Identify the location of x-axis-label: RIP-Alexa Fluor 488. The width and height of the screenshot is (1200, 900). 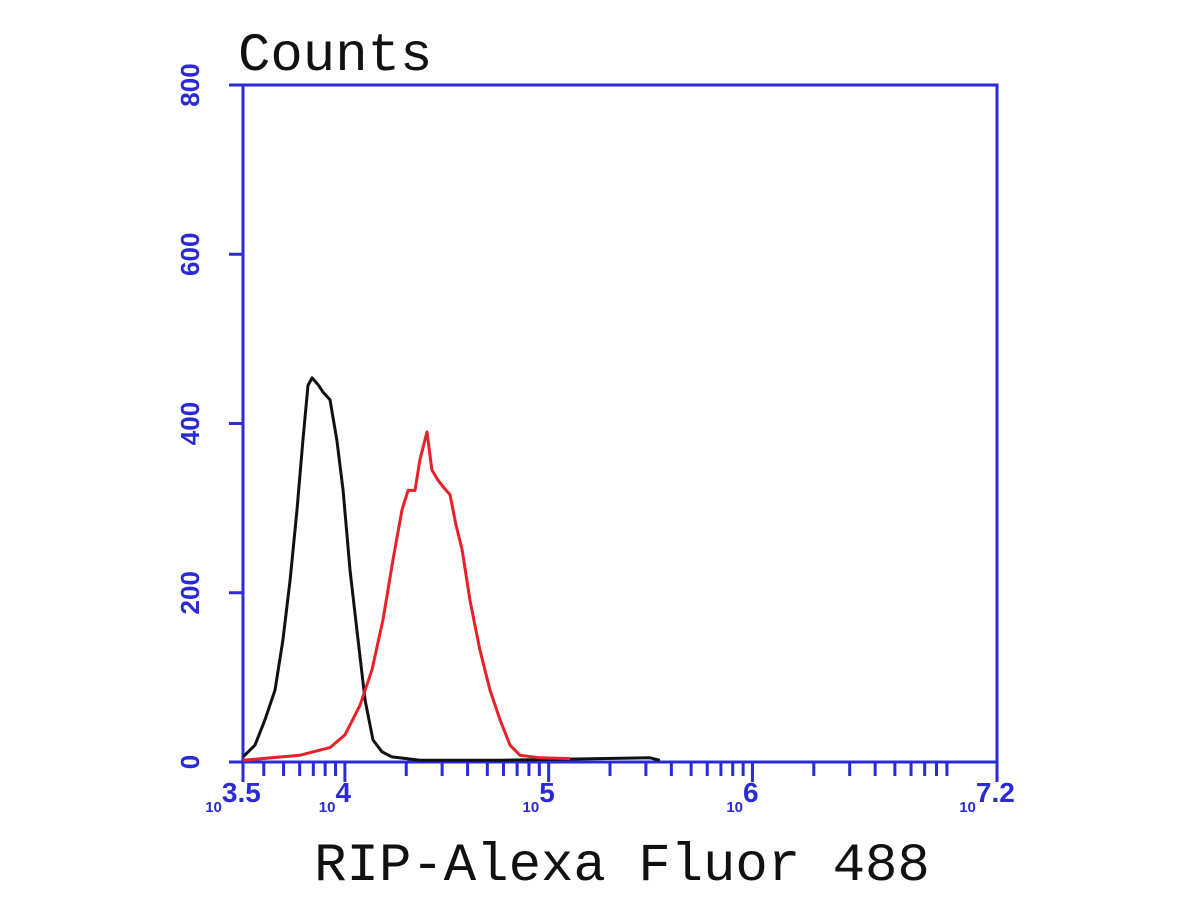
(622, 866).